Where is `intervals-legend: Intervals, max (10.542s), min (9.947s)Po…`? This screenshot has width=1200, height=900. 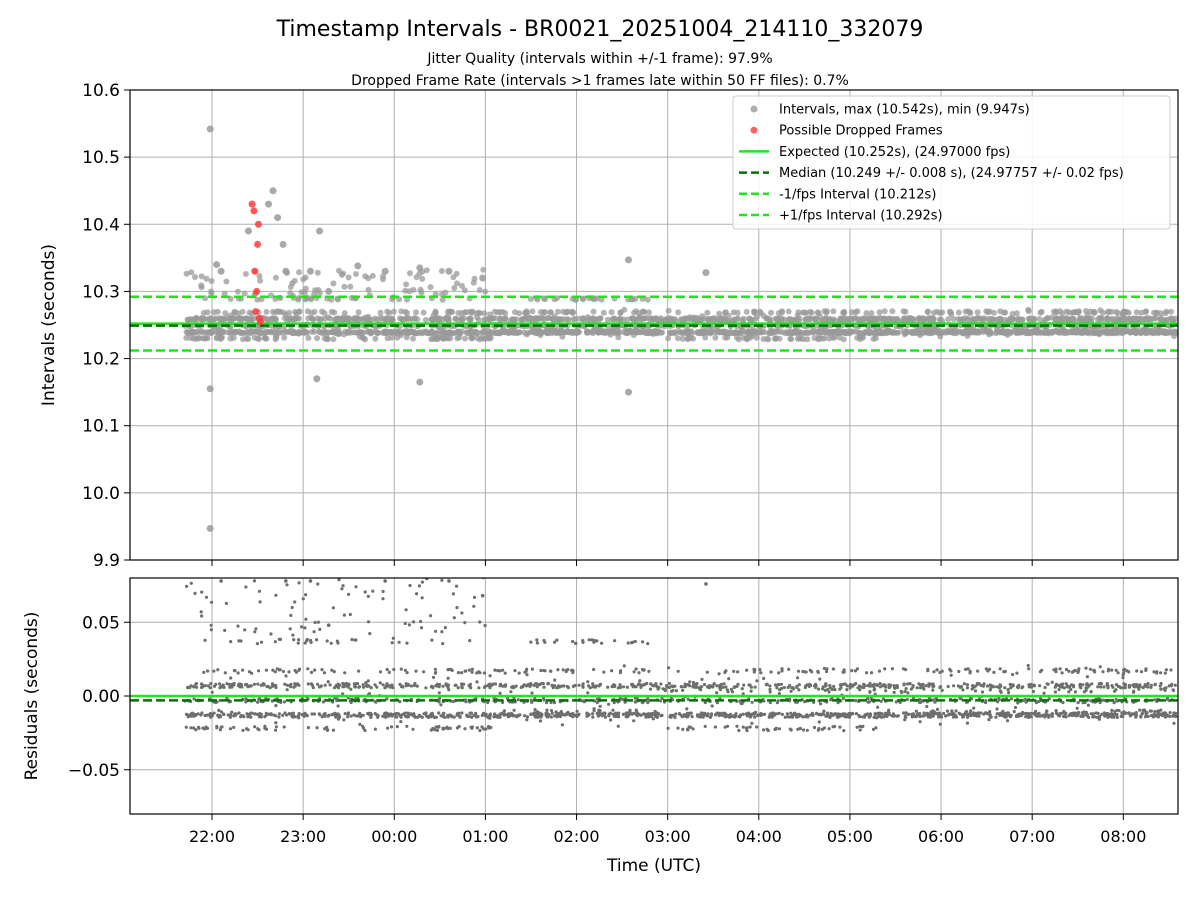 intervals-legend: Intervals, max (10.542s), min (9.947s)Po… is located at coordinates (951, 162).